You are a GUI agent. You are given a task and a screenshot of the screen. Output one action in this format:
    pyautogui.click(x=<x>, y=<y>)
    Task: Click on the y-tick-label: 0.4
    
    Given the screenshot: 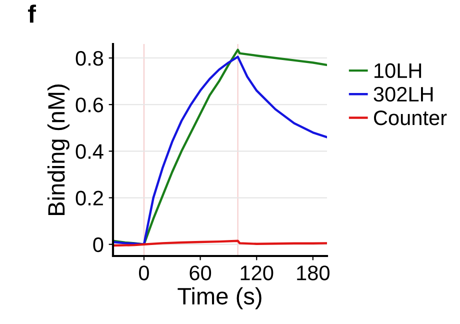 What is the action you would take?
    pyautogui.click(x=90, y=151)
    